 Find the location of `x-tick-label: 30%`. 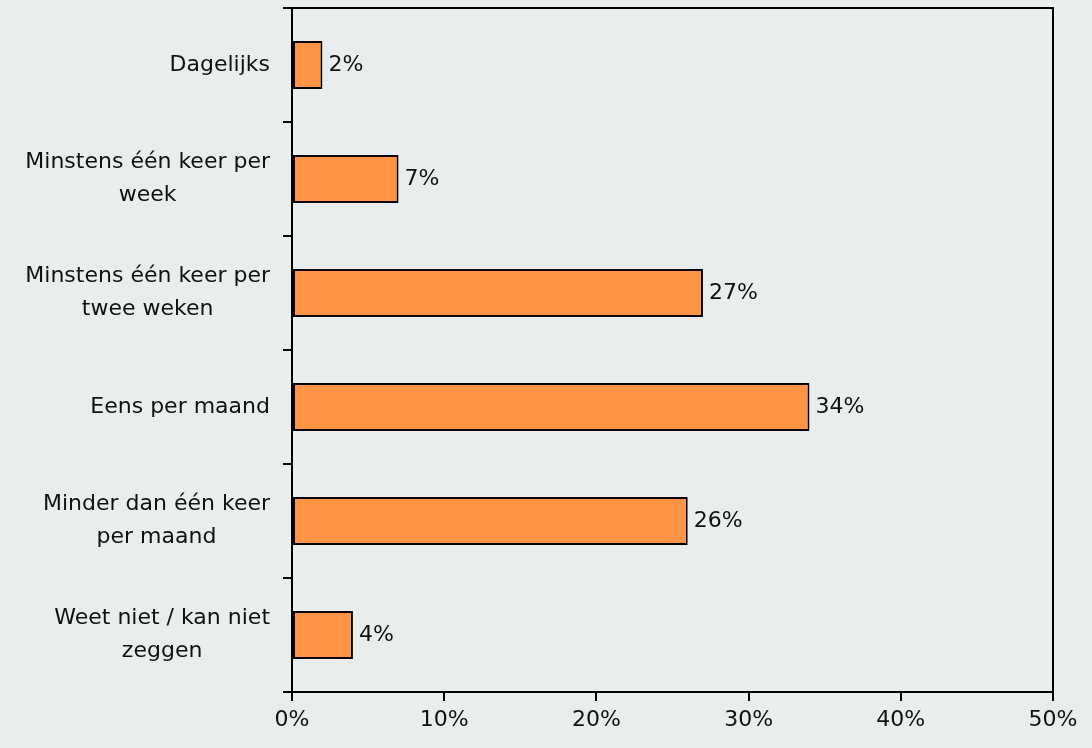

x-tick-label: 30% is located at coordinates (749, 718).